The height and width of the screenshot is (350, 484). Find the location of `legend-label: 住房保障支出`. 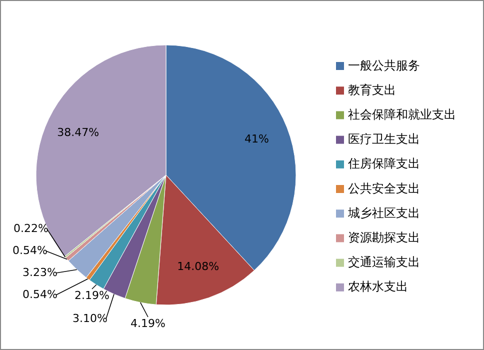

legend-label: 住房保障支出 is located at coordinates (383, 163).